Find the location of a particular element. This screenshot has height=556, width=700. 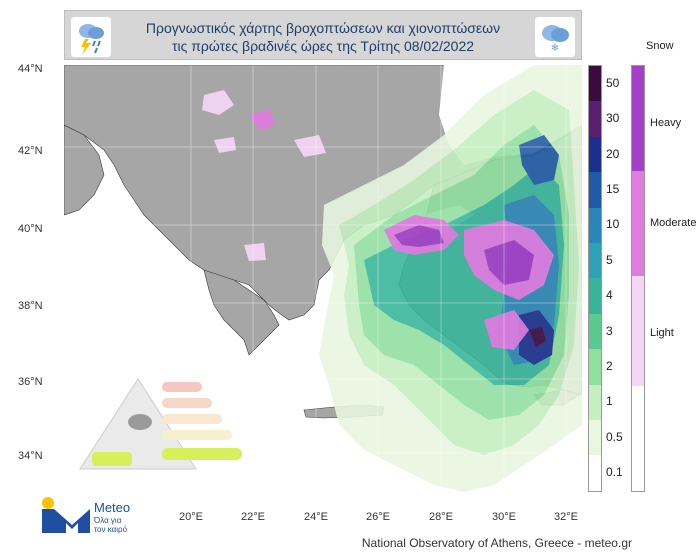

rain-colorbar-tick: 1 is located at coordinates (609, 401).